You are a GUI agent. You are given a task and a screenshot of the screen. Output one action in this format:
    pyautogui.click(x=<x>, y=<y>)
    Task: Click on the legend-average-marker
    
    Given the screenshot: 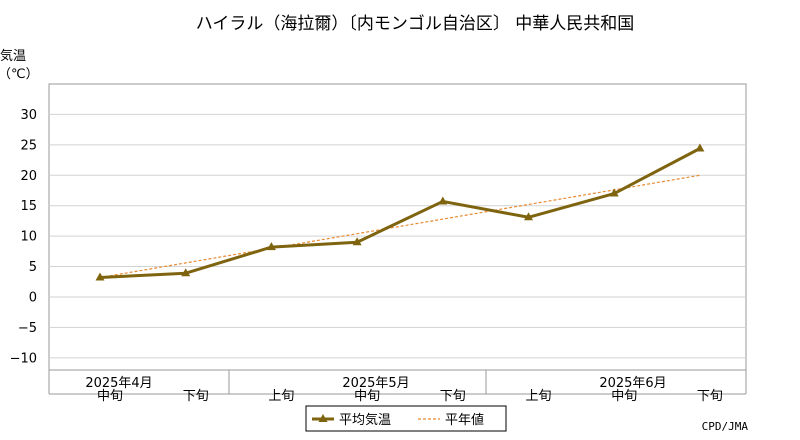 What is the action you would take?
    pyautogui.click(x=323, y=418)
    